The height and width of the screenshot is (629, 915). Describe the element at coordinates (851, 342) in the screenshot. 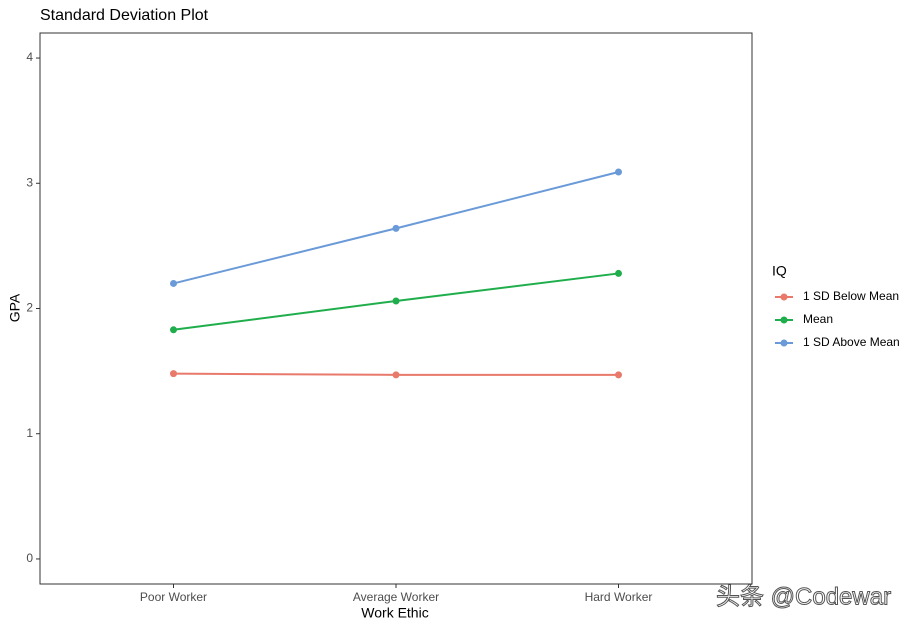

I see `legend-label: 1 SD Above Mean` at that location.